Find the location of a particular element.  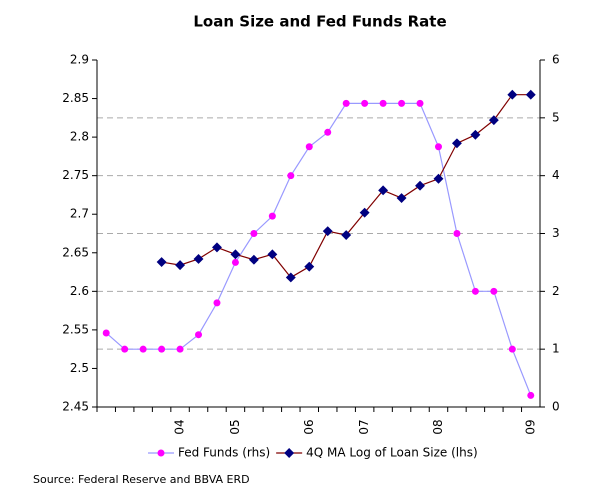

y2-tick-label: 1 is located at coordinates (556, 349).